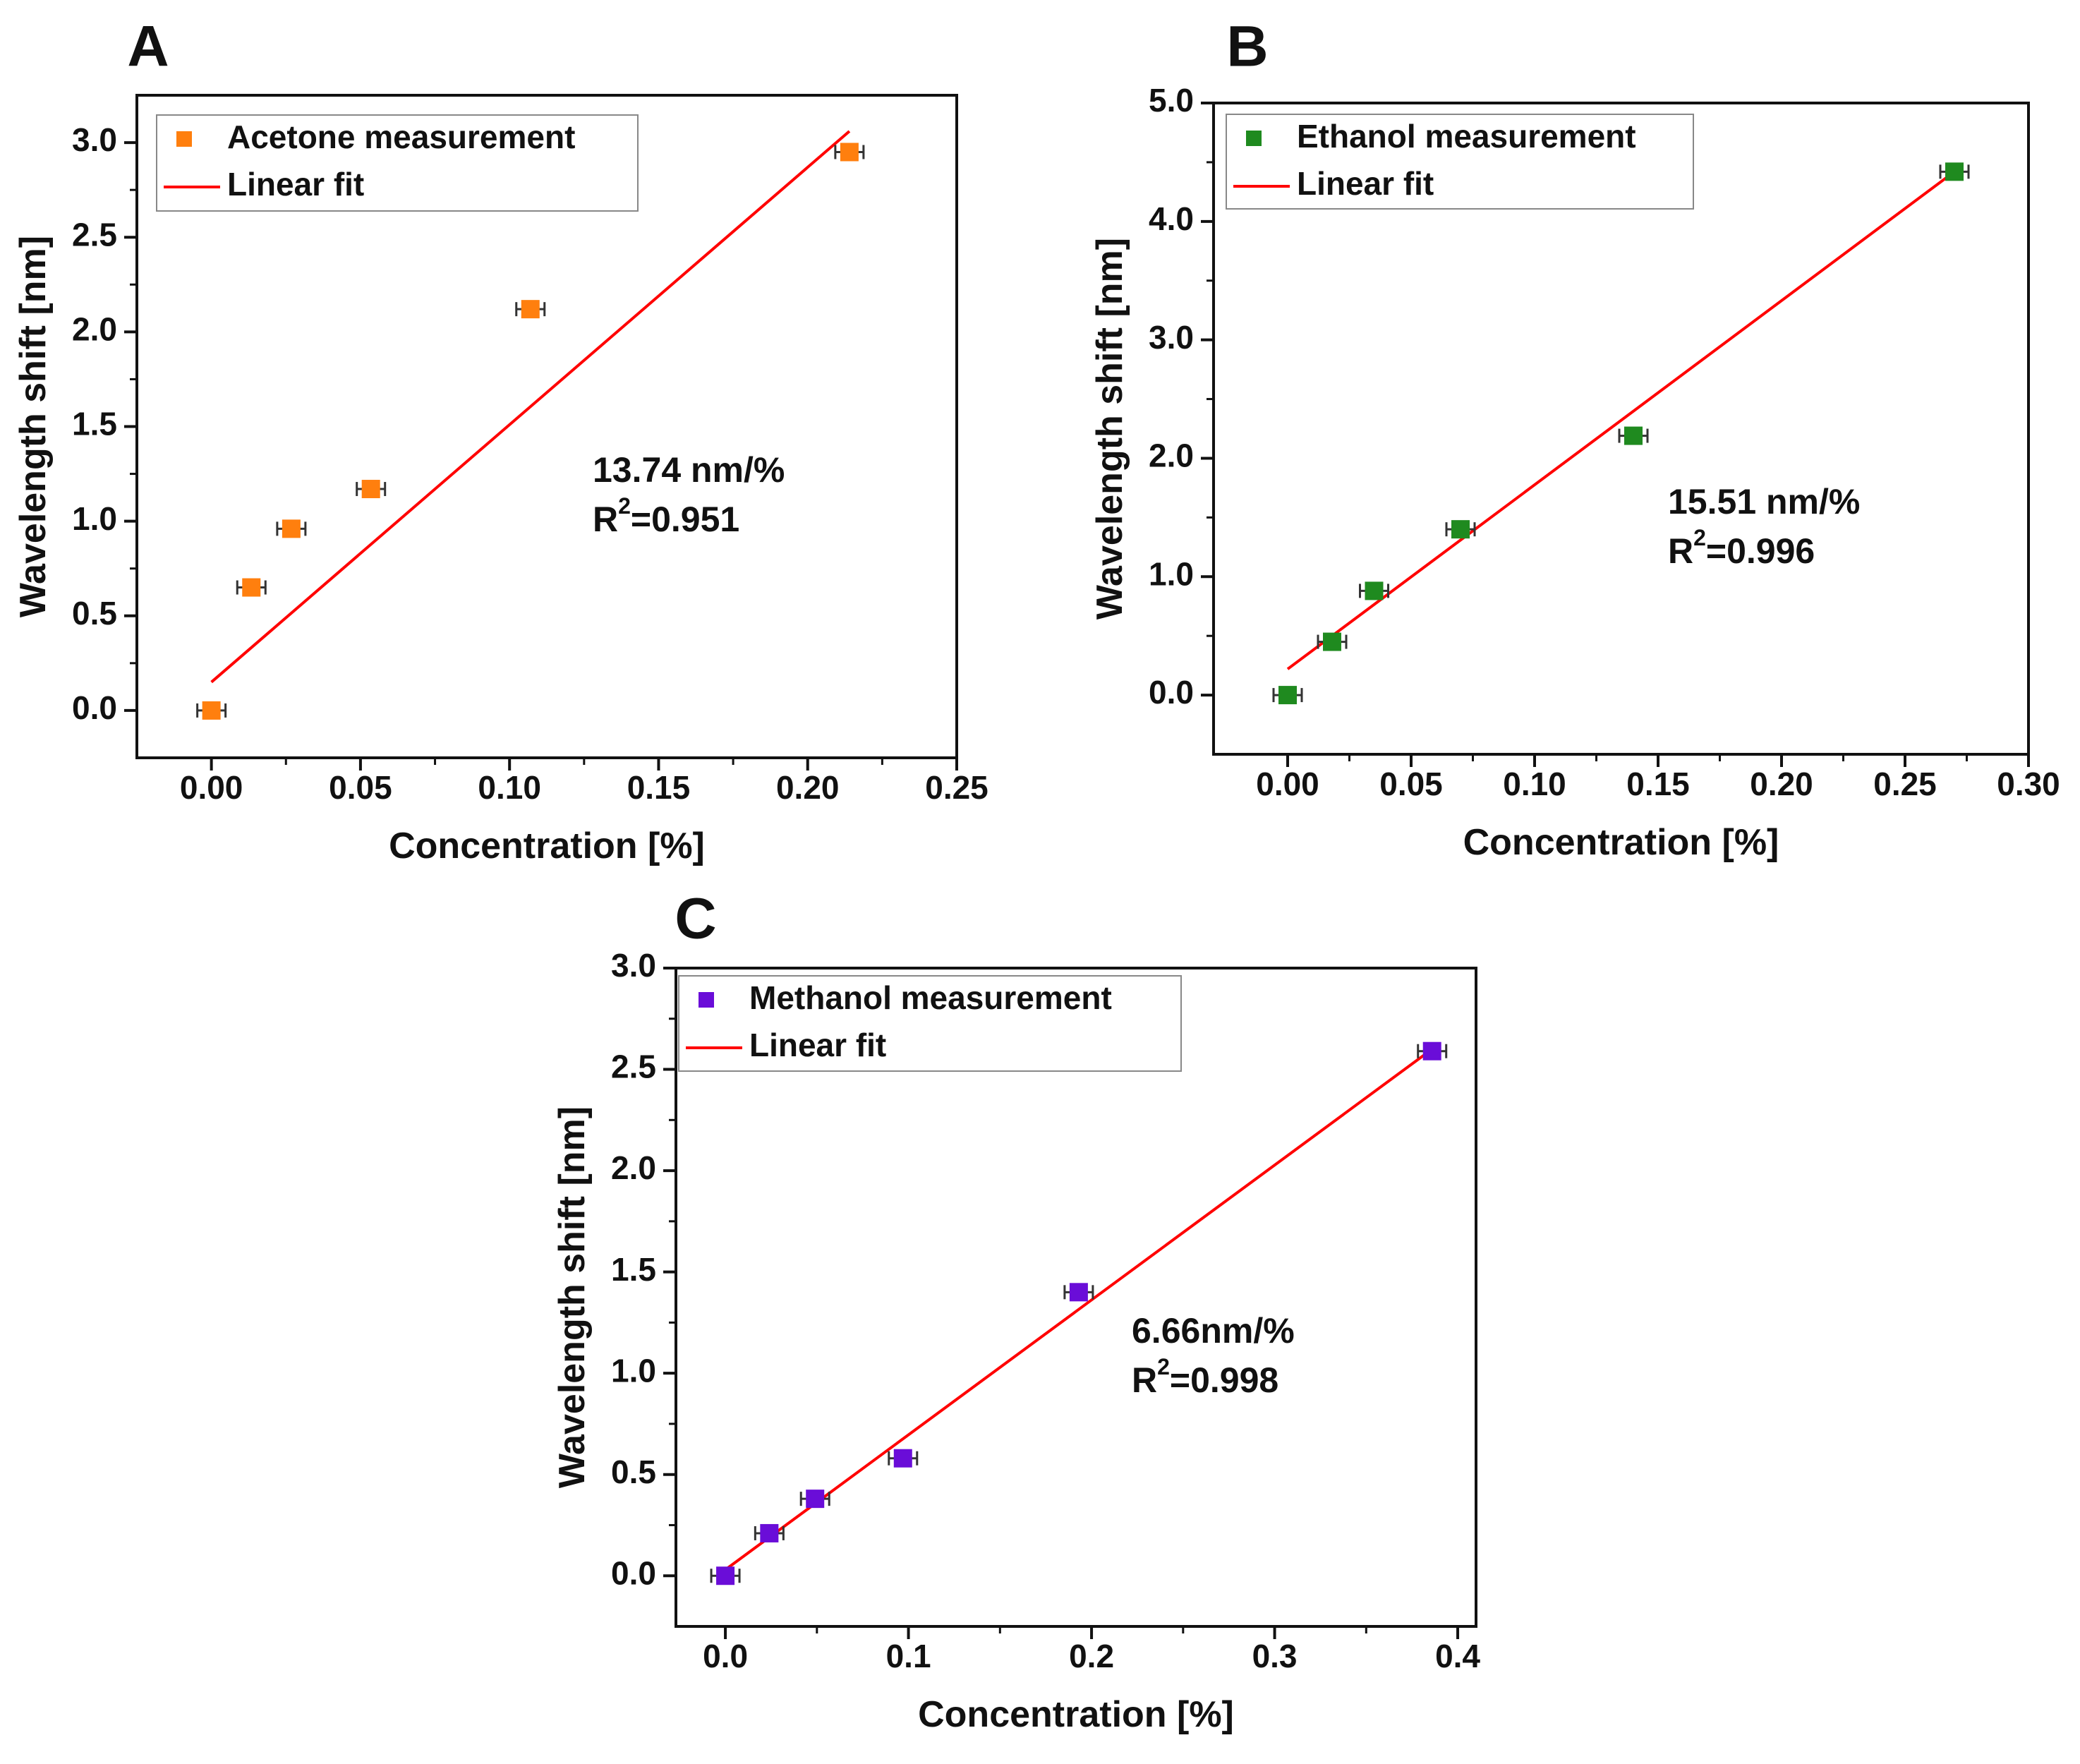 This screenshot has width=2080, height=1764. I want to click on r-squared-annotation: R2=0.951, so click(666, 516).